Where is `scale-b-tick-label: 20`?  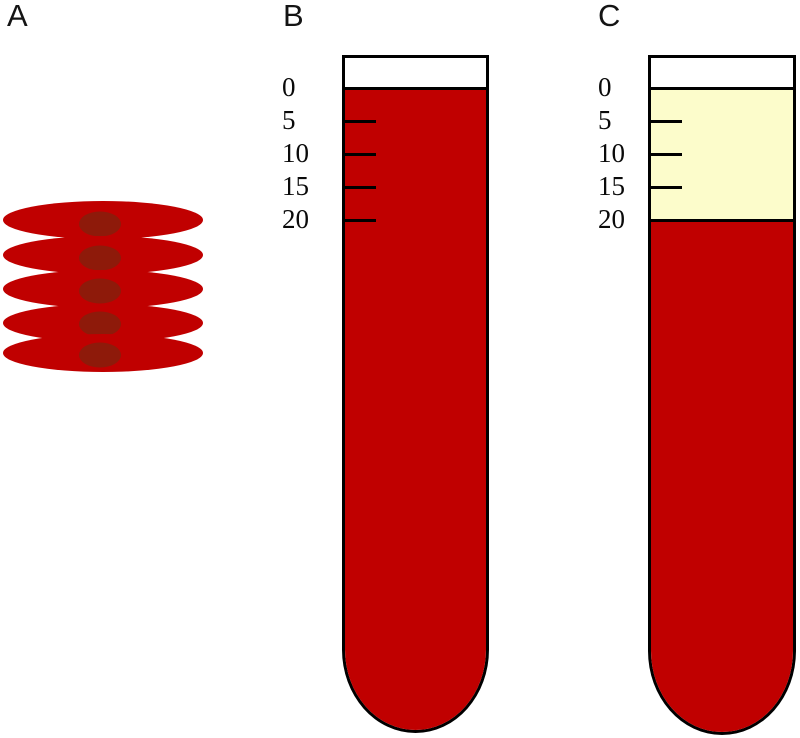 scale-b-tick-label: 20 is located at coordinates (295, 219).